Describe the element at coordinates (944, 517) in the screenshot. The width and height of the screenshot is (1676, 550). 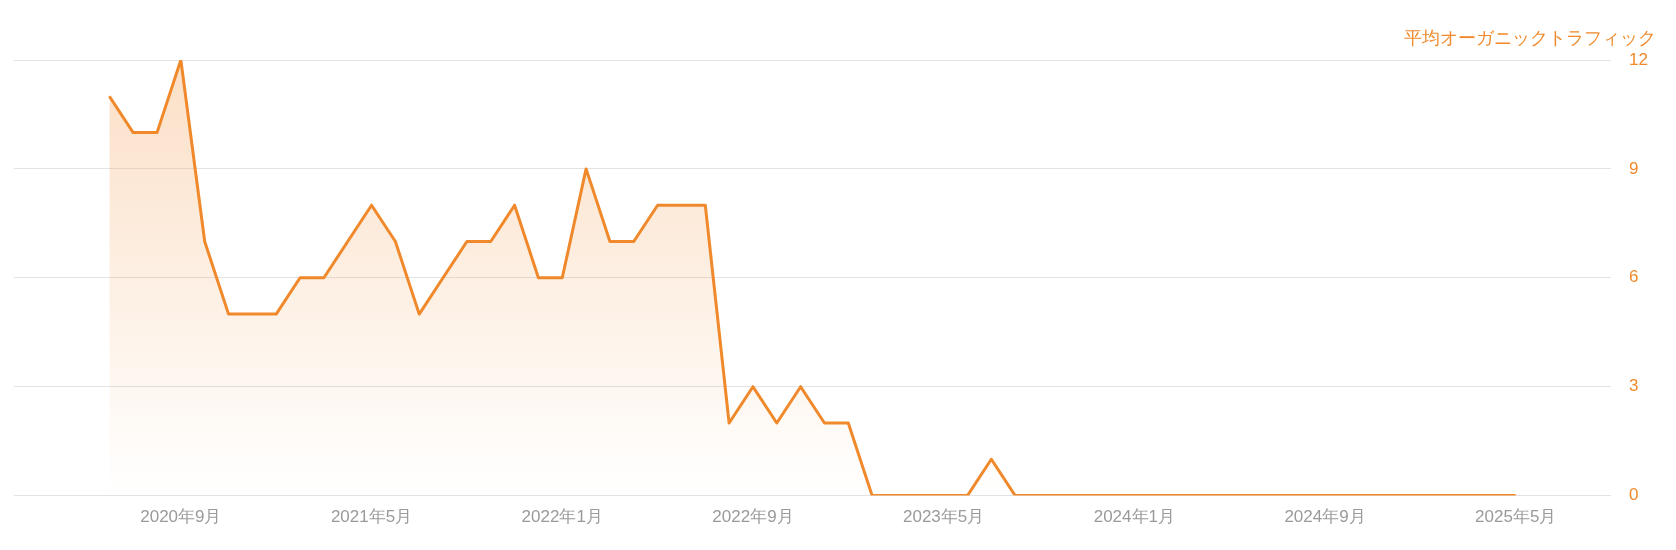
I see `x-tick-label: 2023年5月` at that location.